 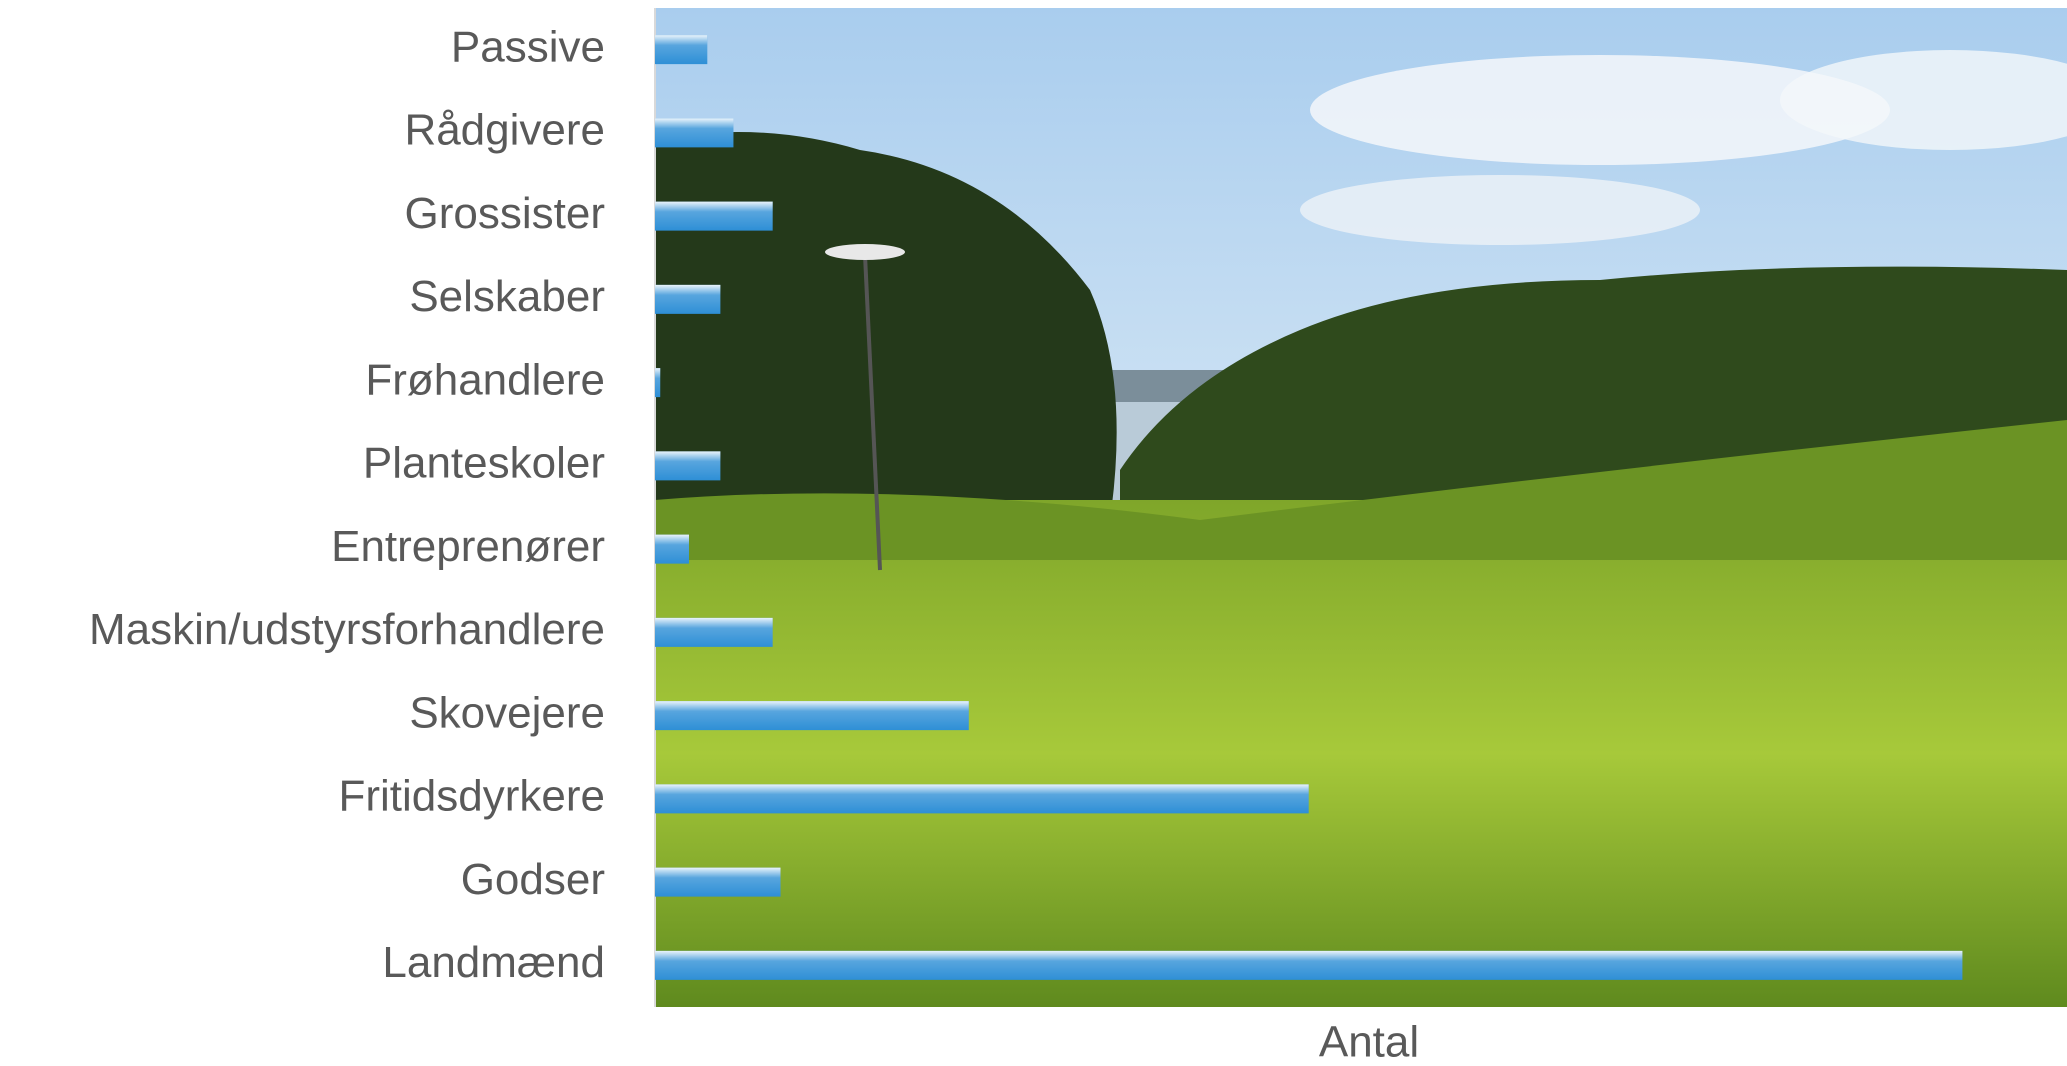 What do you see at coordinates (504, 130) in the screenshot?
I see `y-tick-label: Rådgivere` at bounding box center [504, 130].